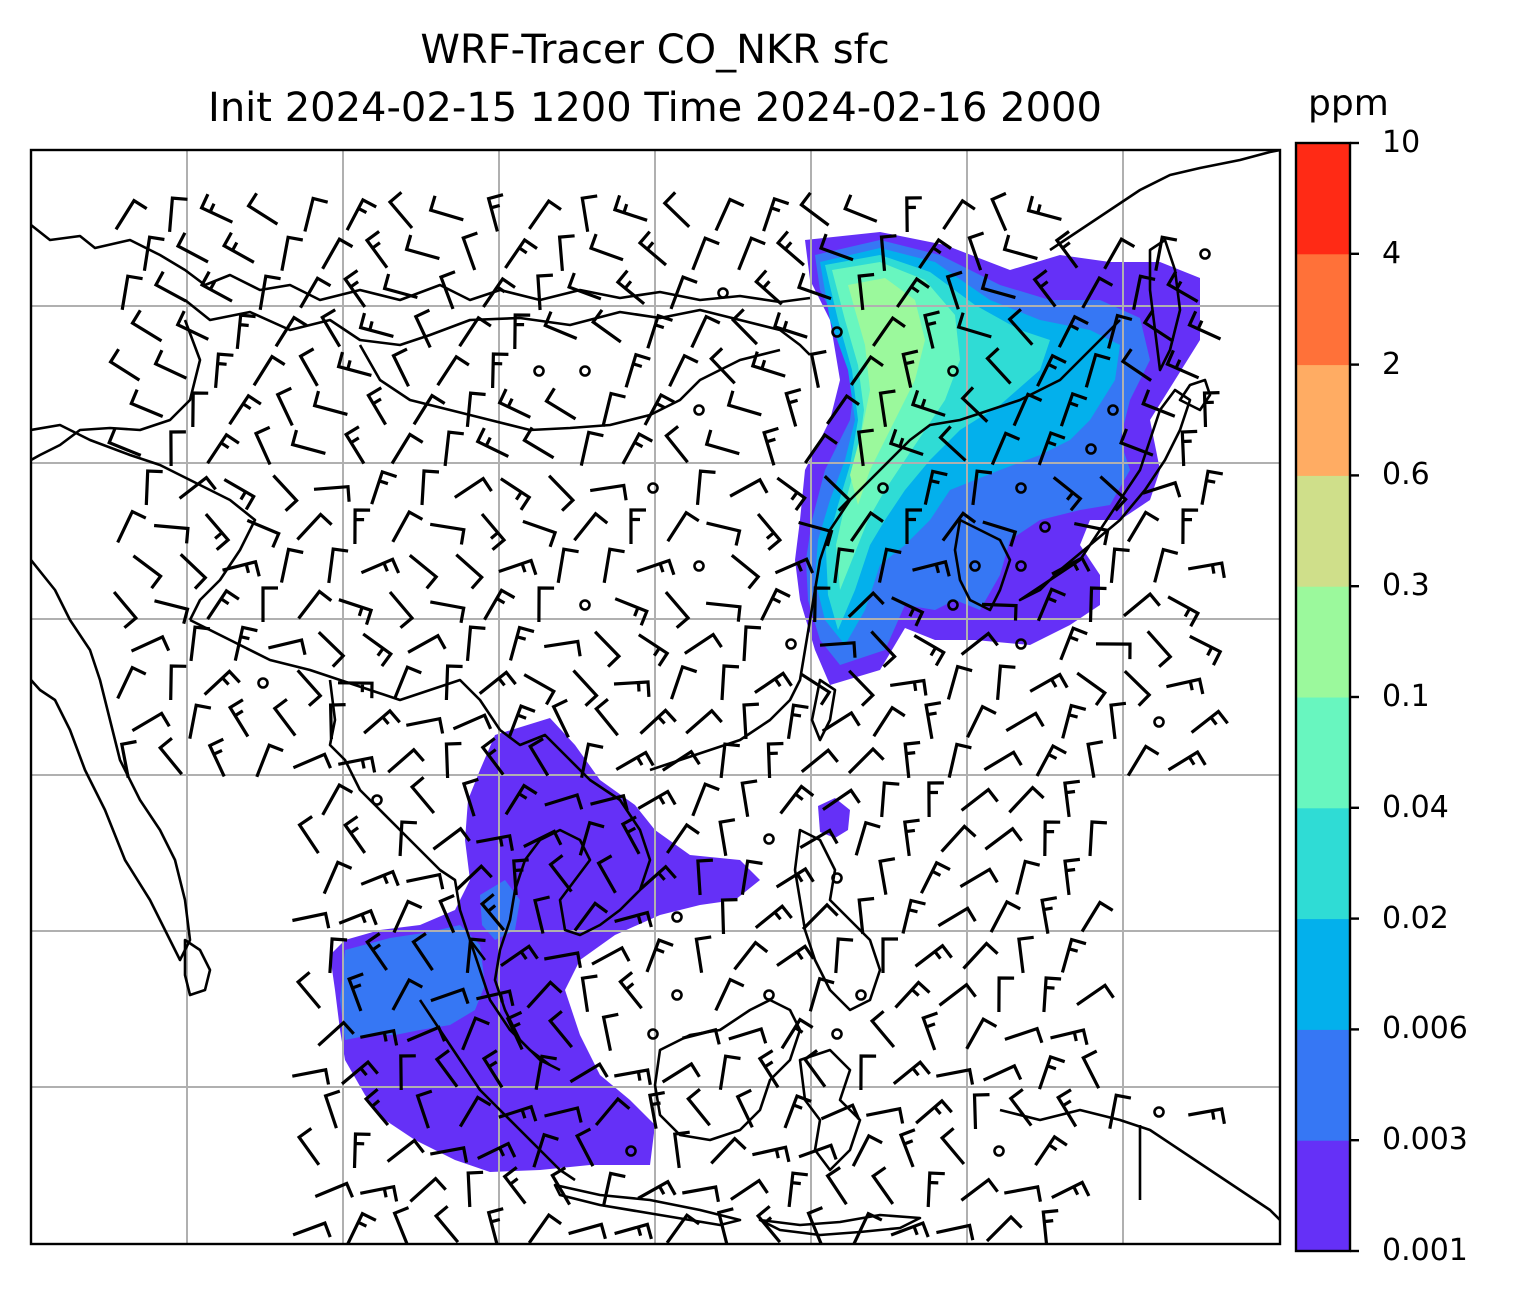  Describe the element at coordinates (497, 1090) in the screenshot. I see `coast-sumatra` at that location.